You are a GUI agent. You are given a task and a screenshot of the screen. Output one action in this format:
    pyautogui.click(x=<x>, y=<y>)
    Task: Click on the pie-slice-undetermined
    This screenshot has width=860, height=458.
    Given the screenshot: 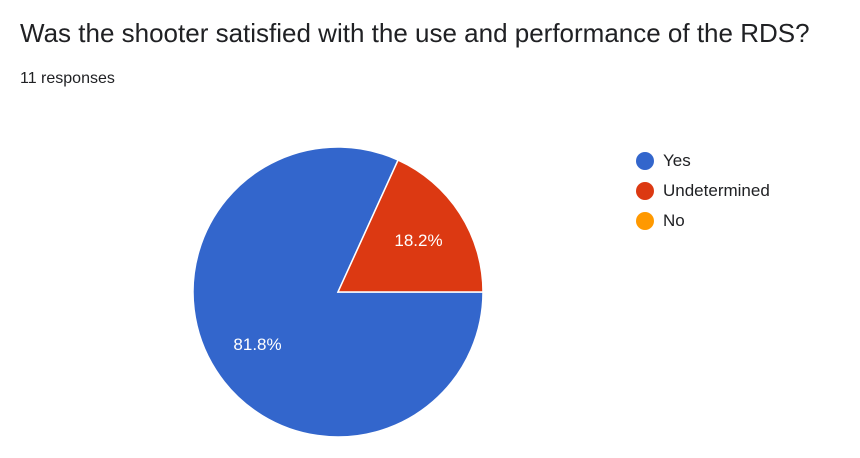 What is the action you would take?
    pyautogui.click(x=410, y=226)
    